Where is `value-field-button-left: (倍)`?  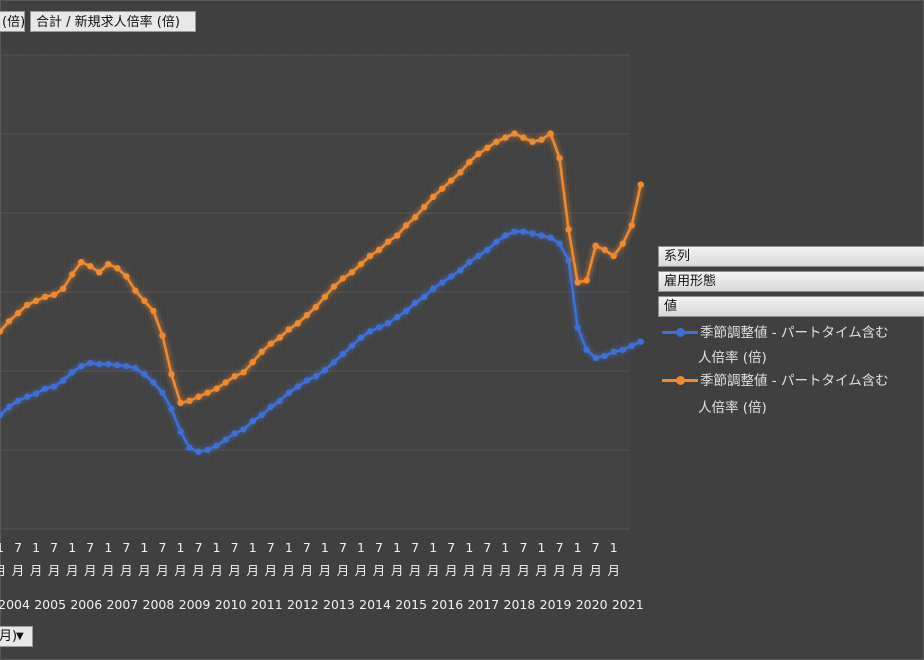
value-field-button-left: (倍) is located at coordinates (12, 21).